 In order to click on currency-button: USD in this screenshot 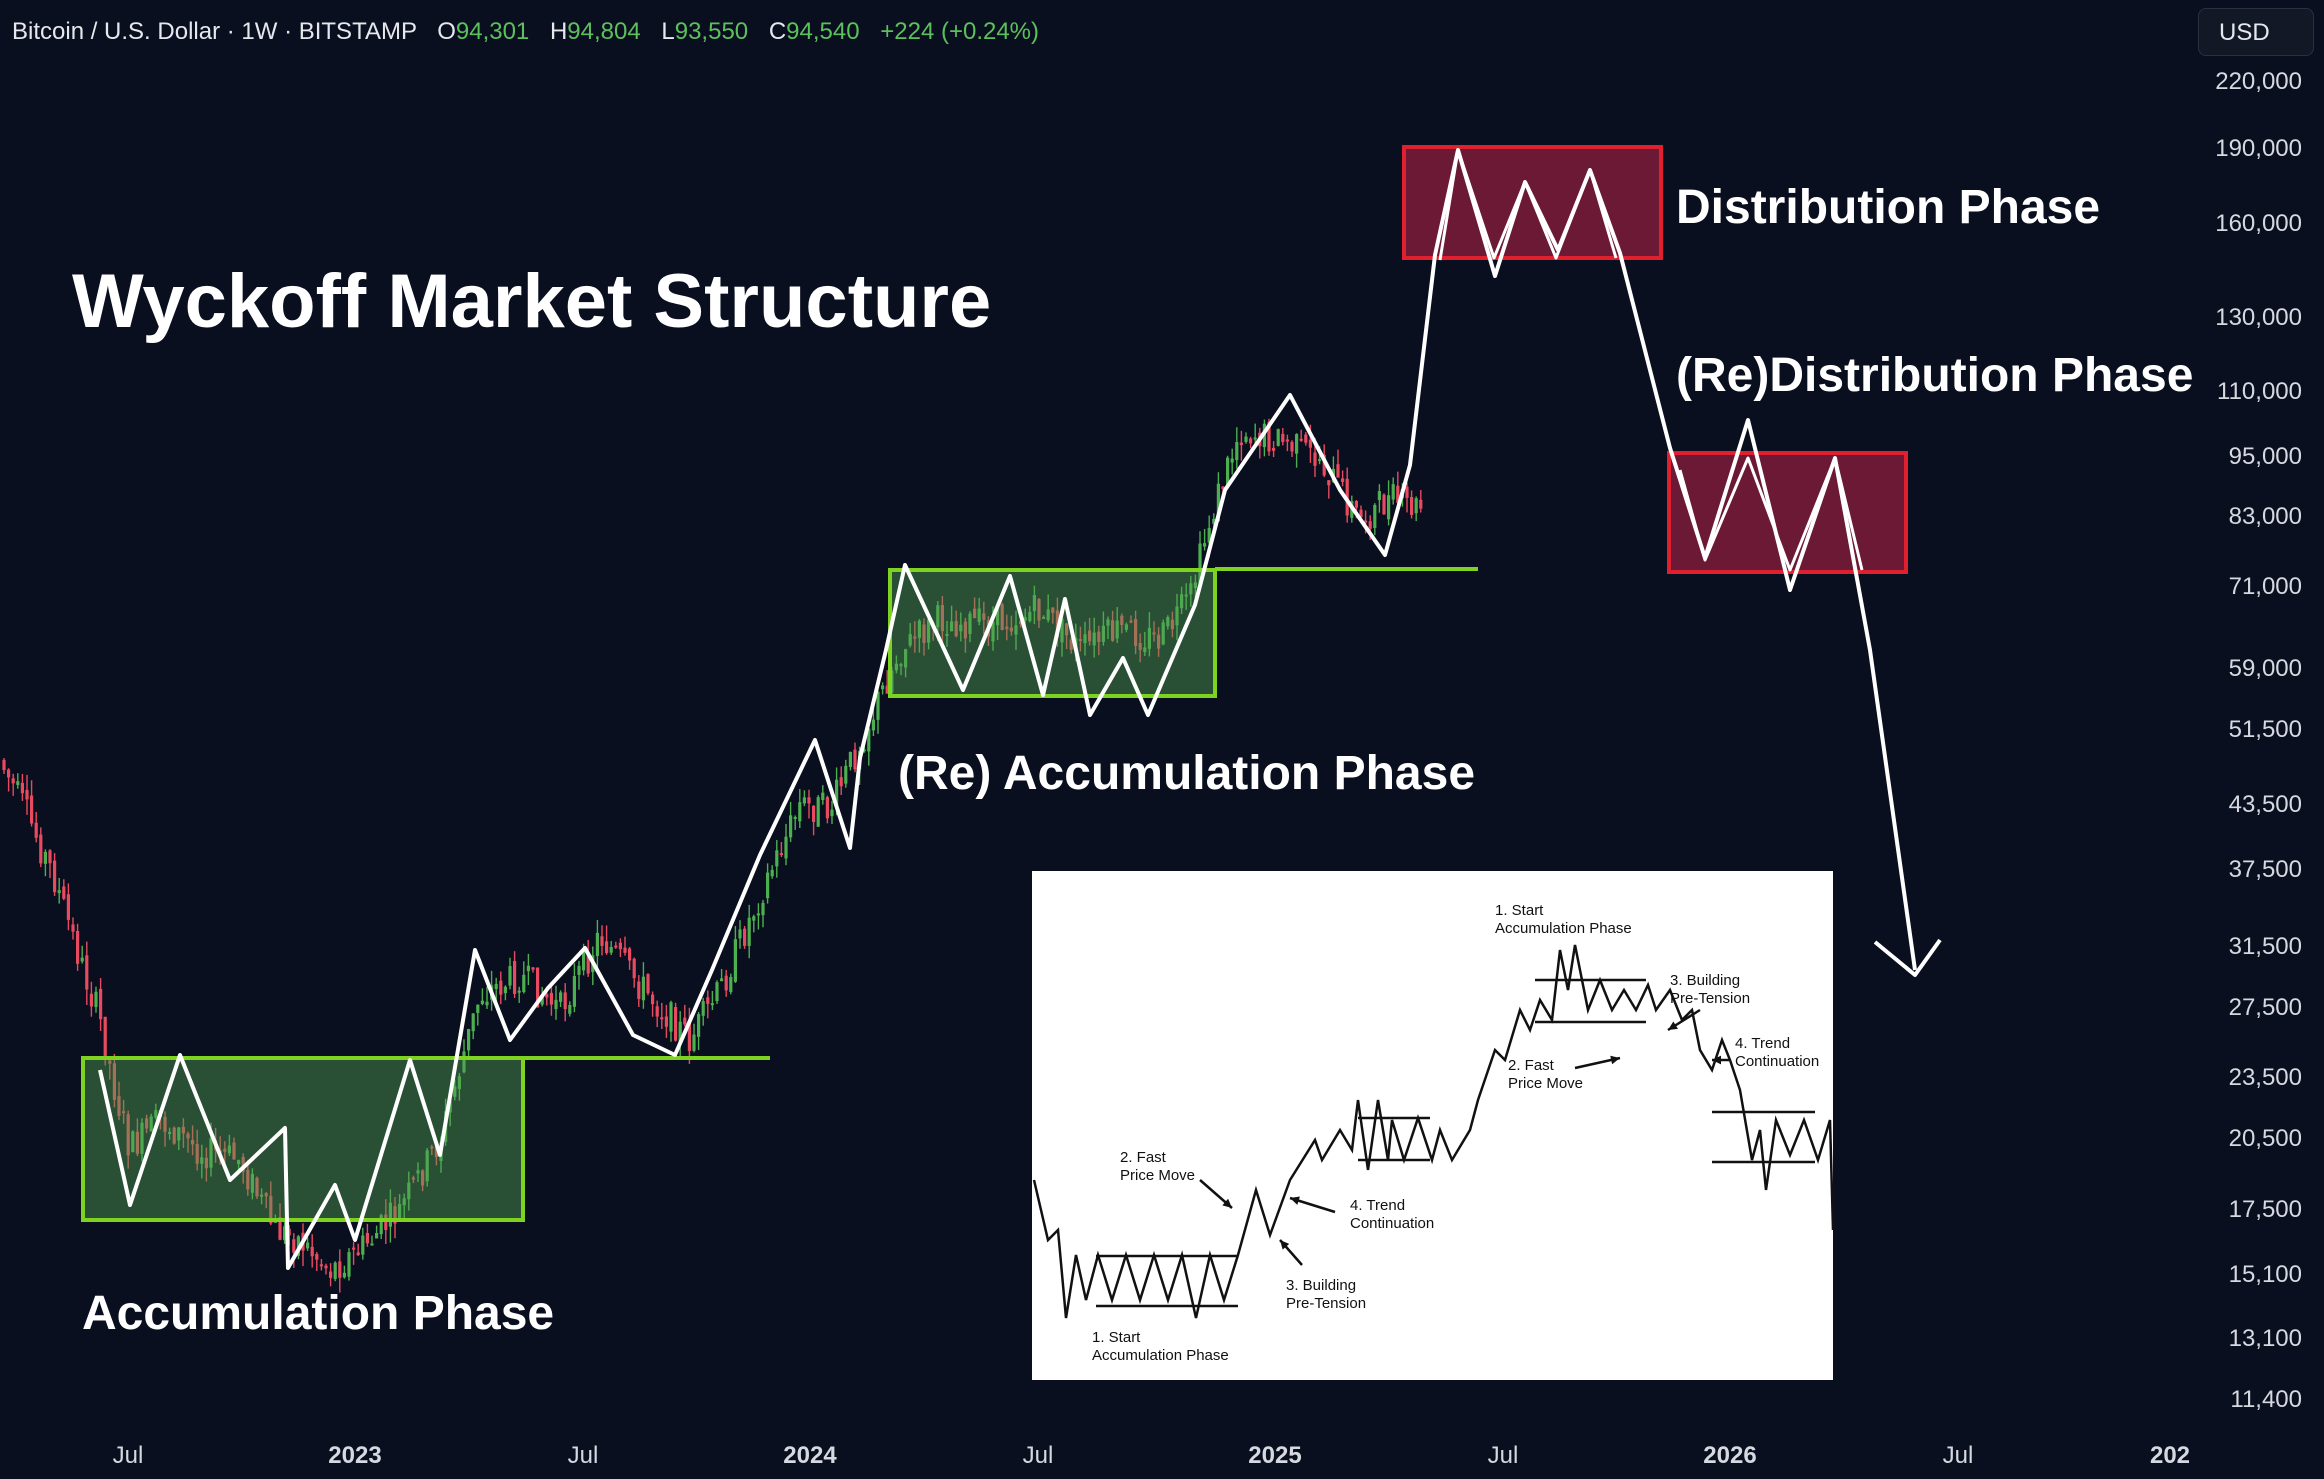, I will do `click(2256, 32)`.